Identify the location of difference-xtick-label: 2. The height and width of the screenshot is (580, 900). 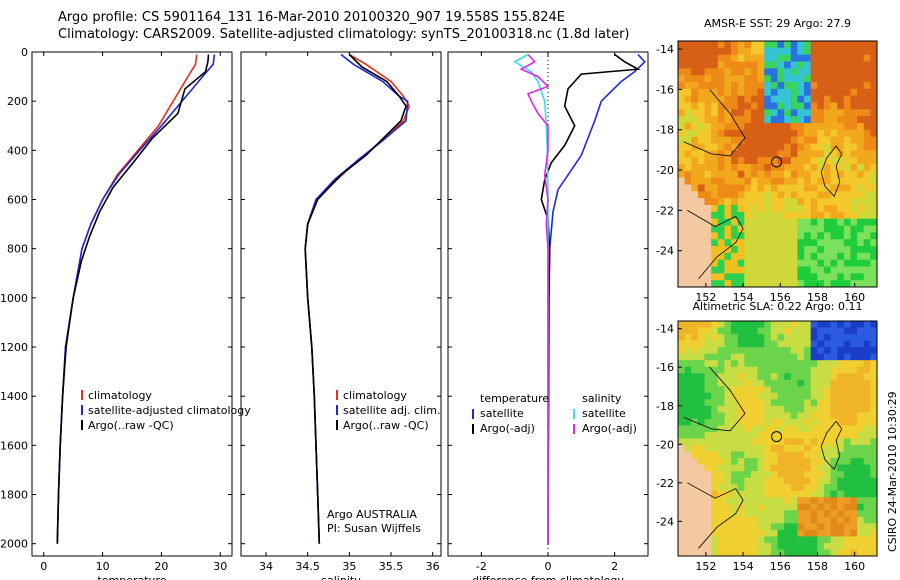
(614, 566).